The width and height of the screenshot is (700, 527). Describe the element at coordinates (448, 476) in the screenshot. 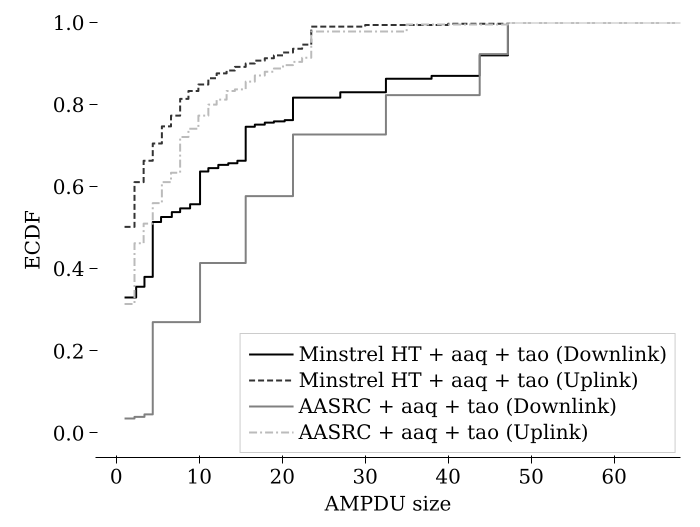

I see `x-tick-label: 40` at that location.